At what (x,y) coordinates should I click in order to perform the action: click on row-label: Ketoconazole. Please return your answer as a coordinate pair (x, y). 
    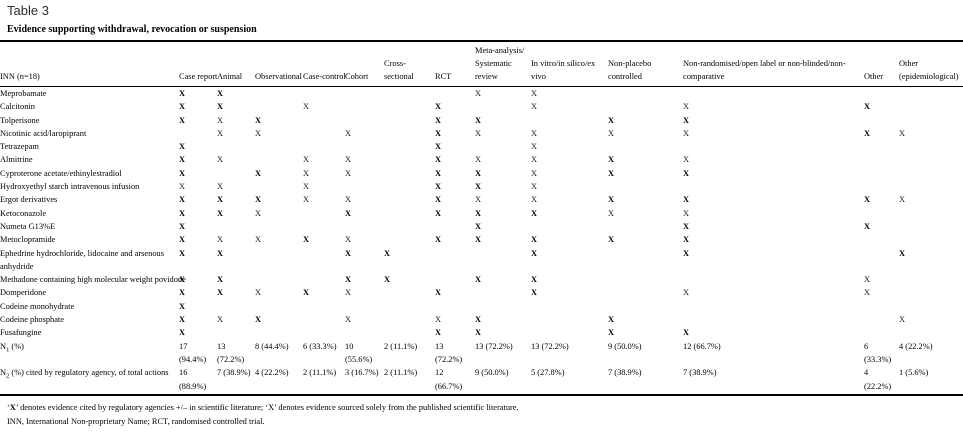
    Looking at the image, I should click on (23, 213).